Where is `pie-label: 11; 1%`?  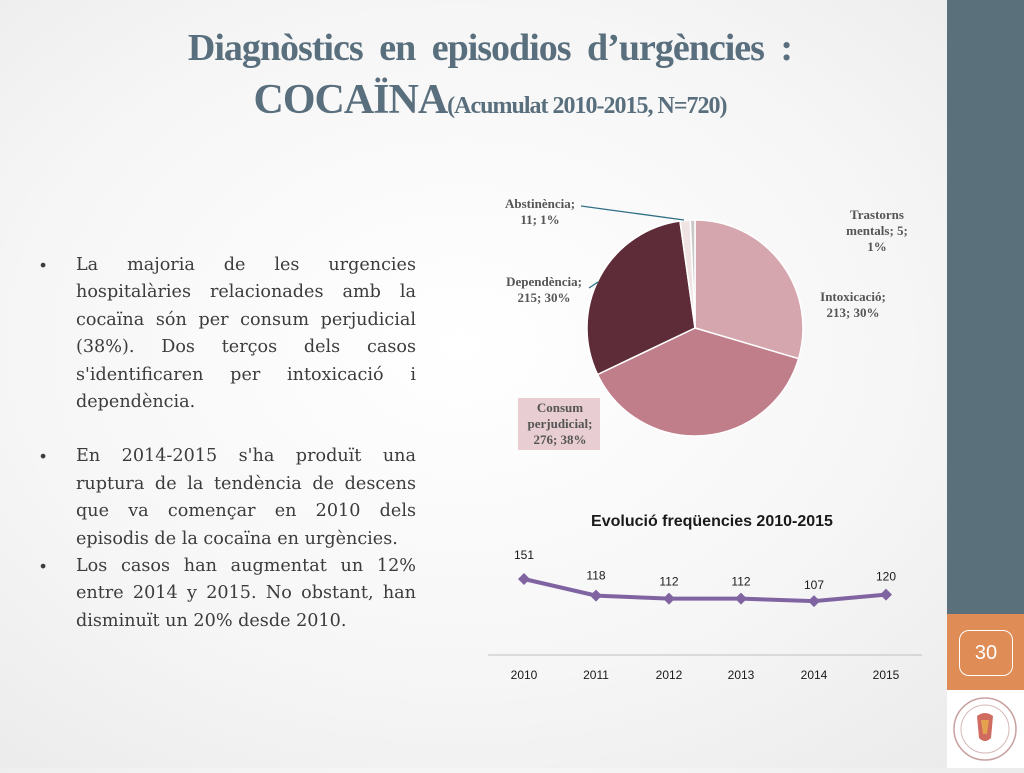
pie-label: 11; 1% is located at coordinates (539, 219).